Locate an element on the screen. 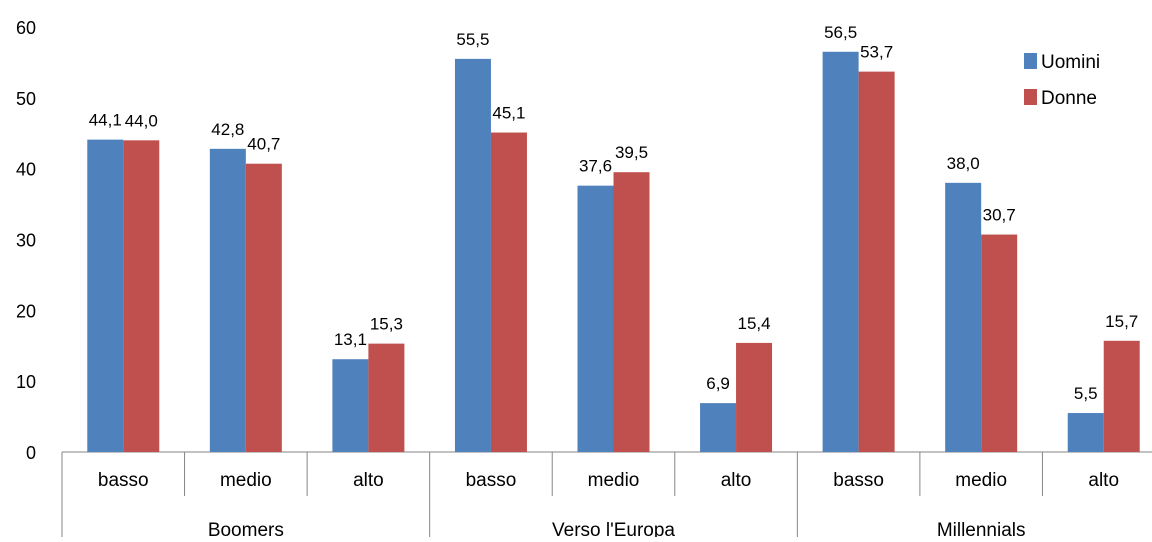 The width and height of the screenshot is (1152, 542). data-label-donne: 15,4 is located at coordinates (754, 323).